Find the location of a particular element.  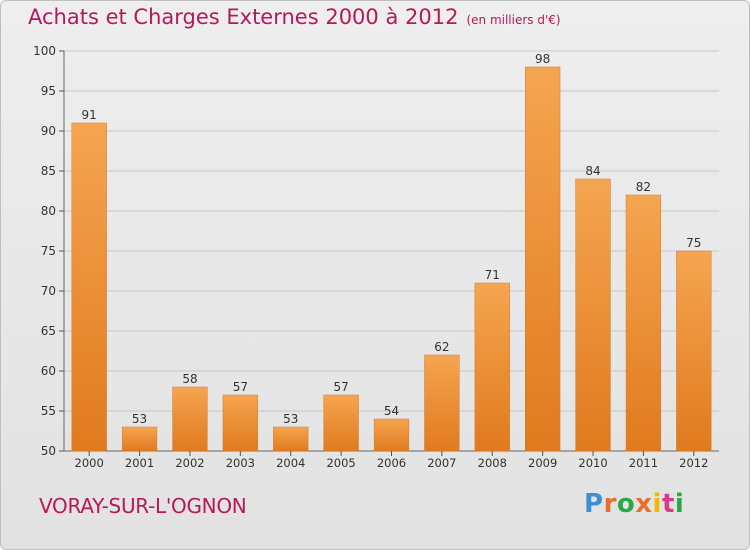

y-tick-label: 65 is located at coordinates (48, 331).